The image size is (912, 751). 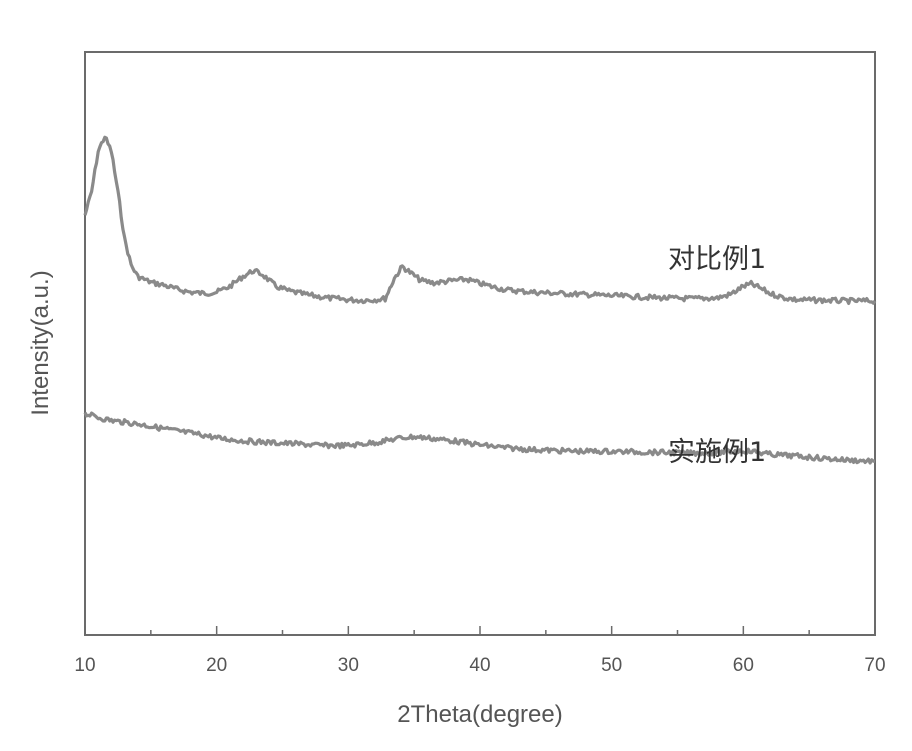 I want to click on y-axis-label: Intensity(a.u.), so click(x=40, y=342).